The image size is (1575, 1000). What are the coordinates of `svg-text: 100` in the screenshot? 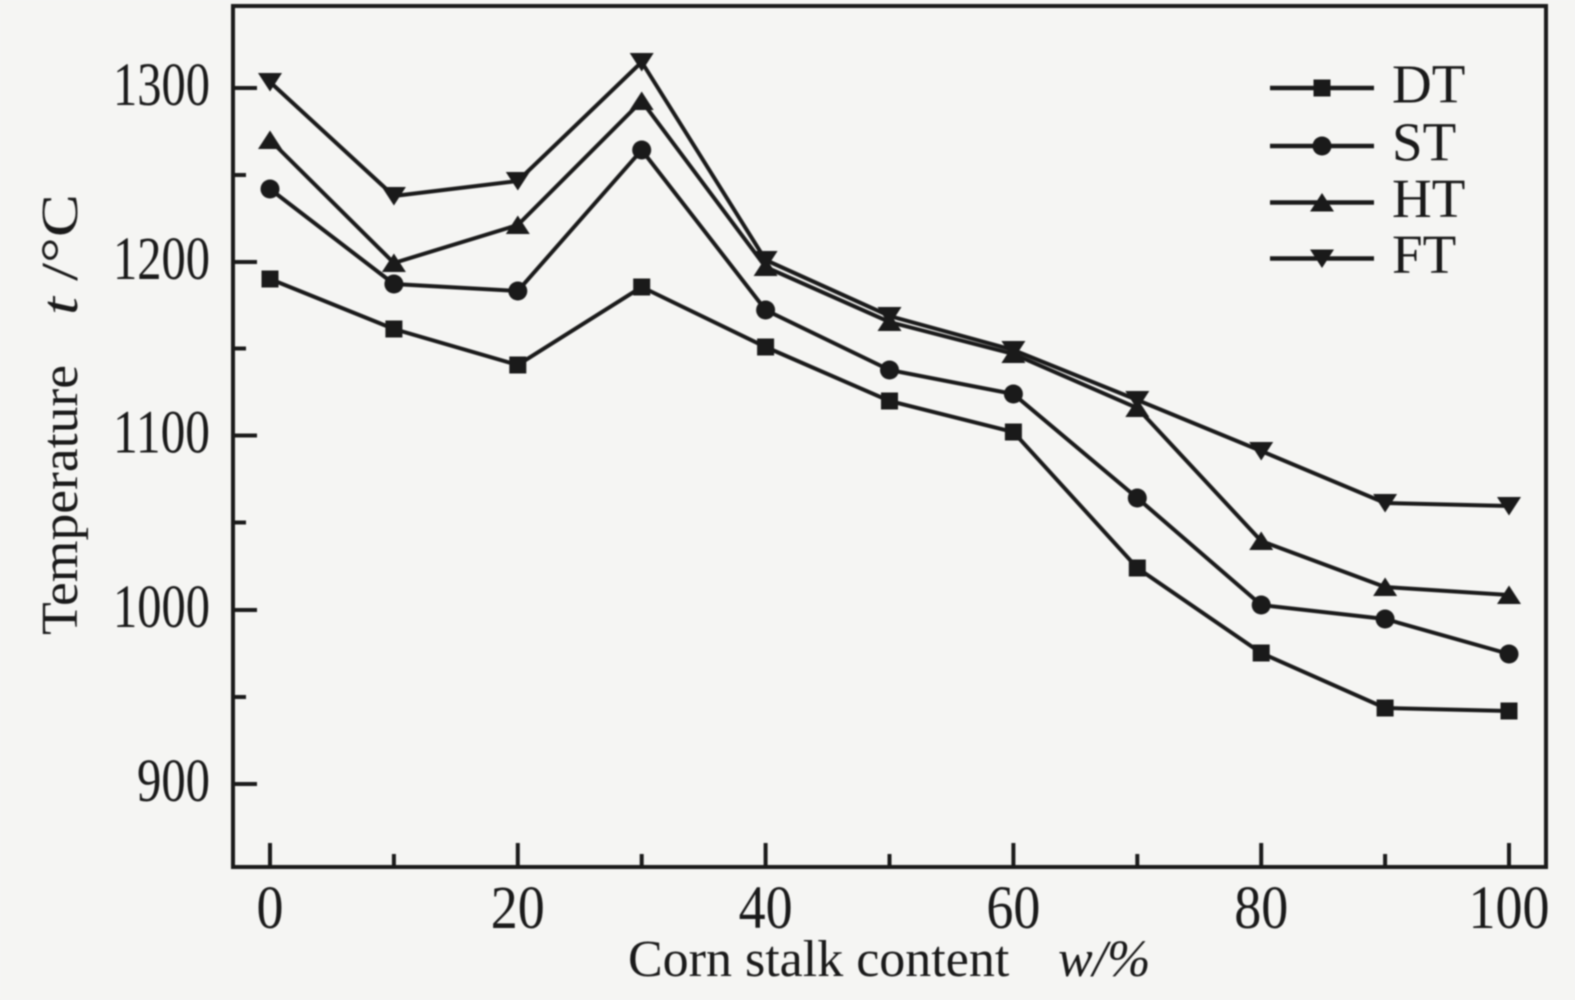 It's located at (1509, 908).